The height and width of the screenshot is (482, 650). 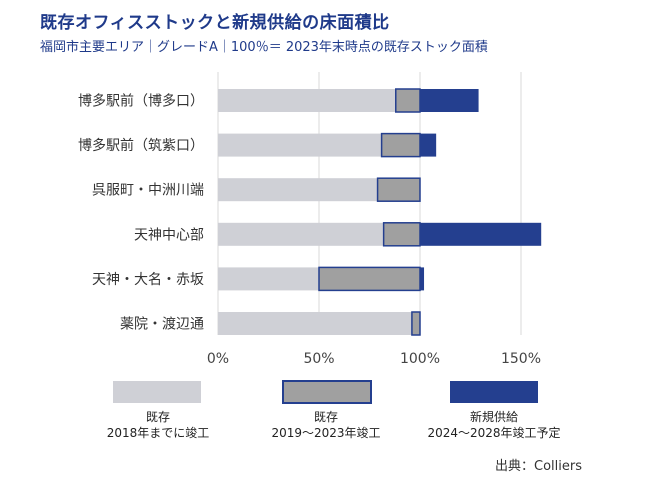 I want to click on source-note: 出典：Colliers, so click(x=538, y=466).